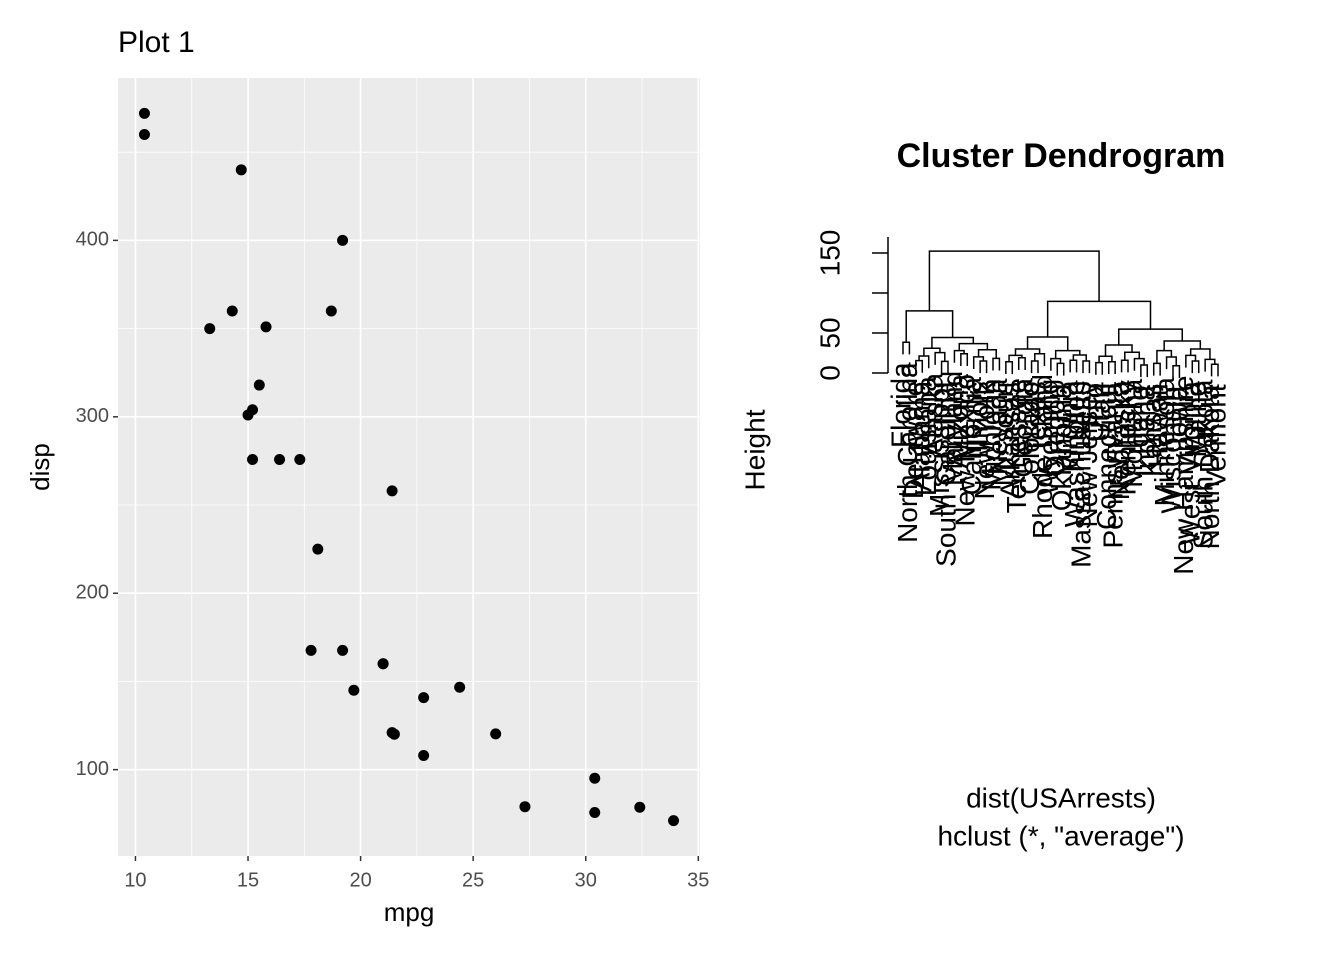  What do you see at coordinates (829, 253) in the screenshot?
I see `y-tick-label: 150` at bounding box center [829, 253].